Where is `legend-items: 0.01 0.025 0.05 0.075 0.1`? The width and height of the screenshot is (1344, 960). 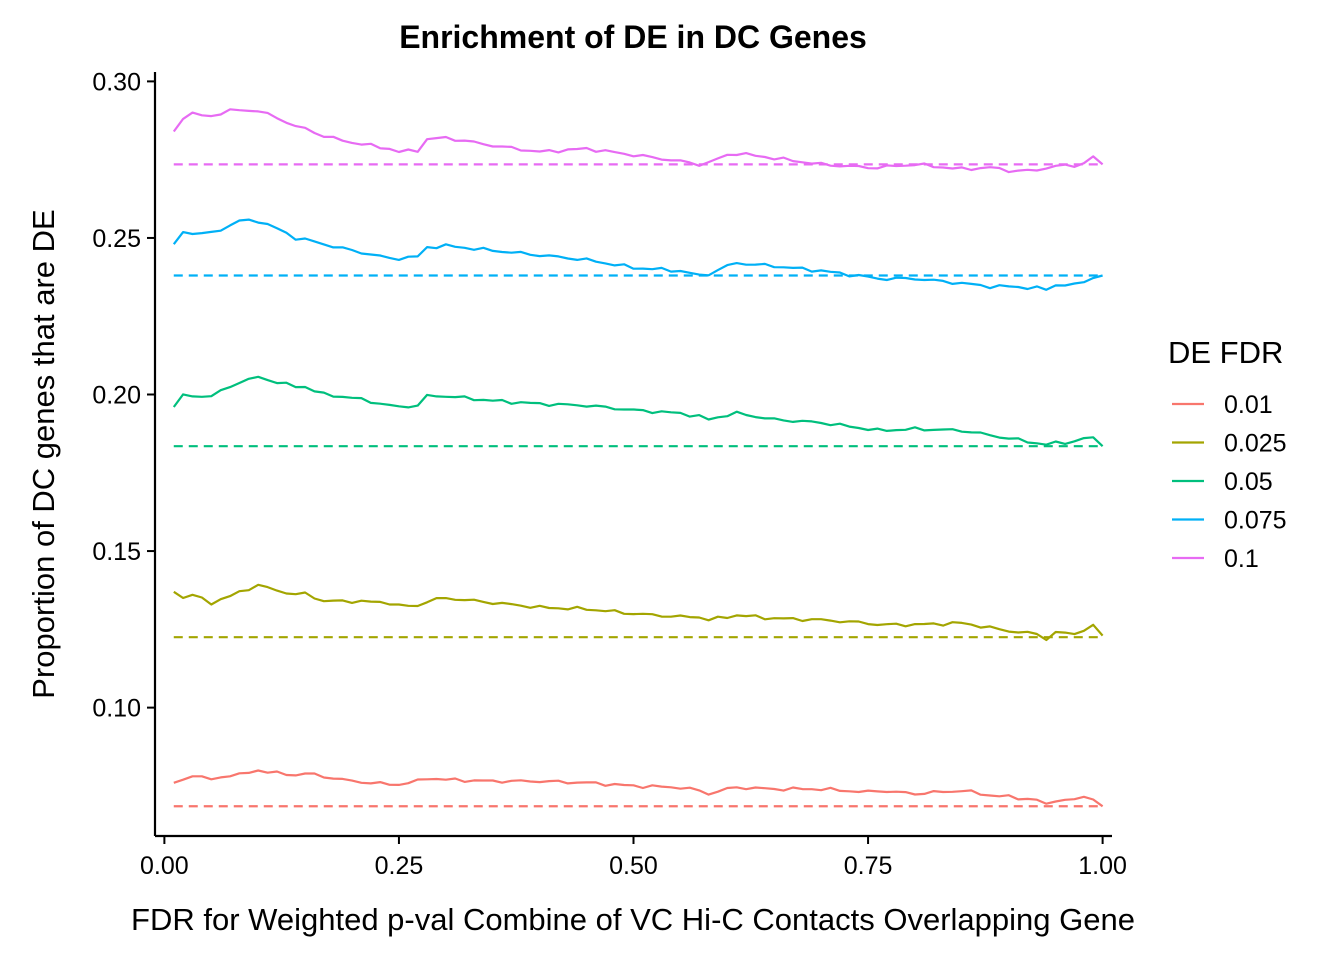
legend-items: 0.01 0.025 0.05 0.075 0.1 is located at coordinates (1229, 482).